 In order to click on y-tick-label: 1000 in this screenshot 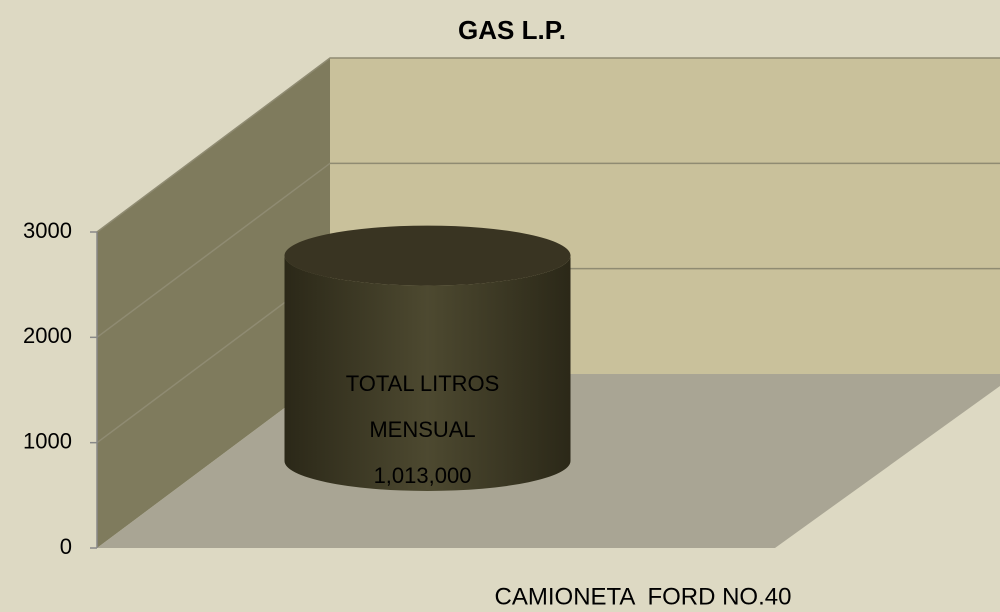, I will do `click(47, 440)`.